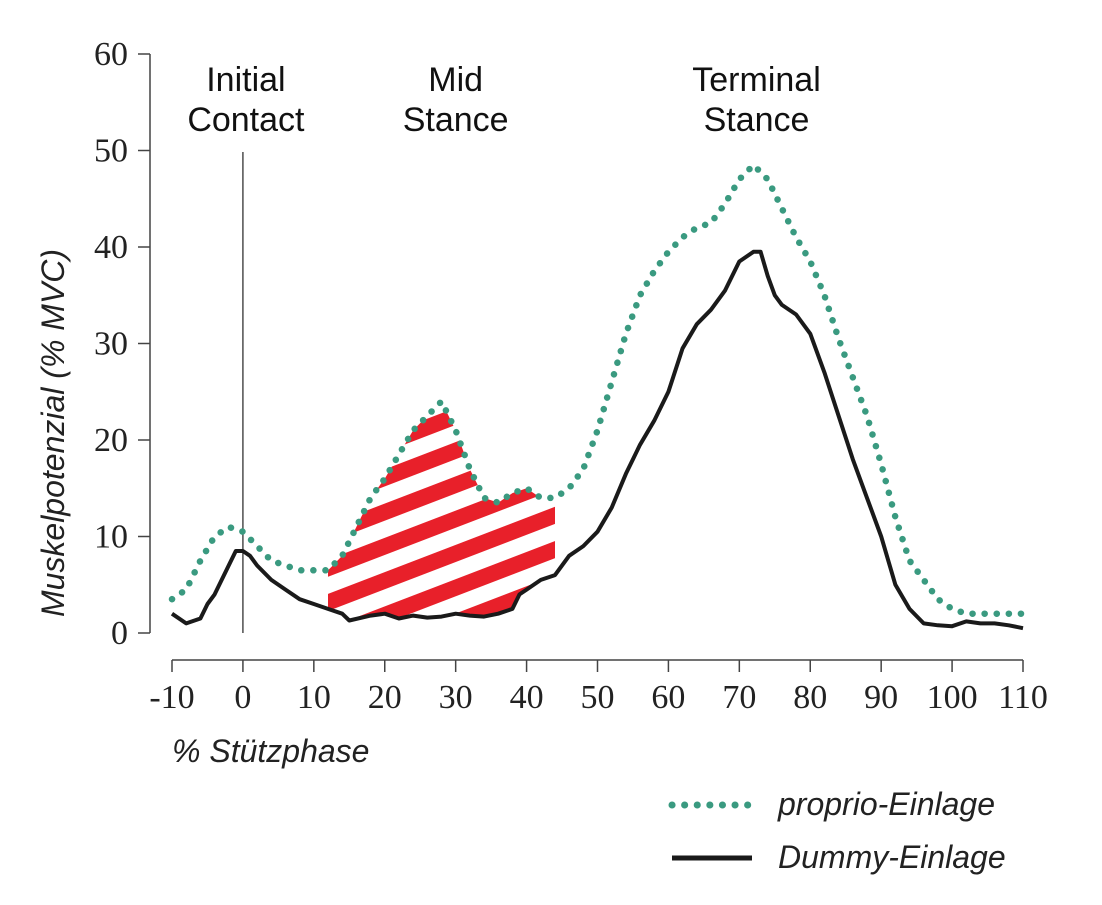  Describe the element at coordinates (886, 804) in the screenshot. I see `legend-label-proprio: proprio-Einlage` at that location.